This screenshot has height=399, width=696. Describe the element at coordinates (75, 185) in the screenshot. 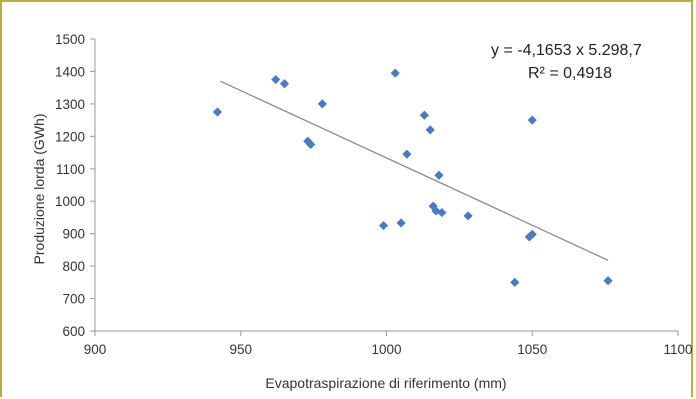

I see `y-ticks: 600 700 800 900 1000 1100 1200 1300 1400 1500` at that location.